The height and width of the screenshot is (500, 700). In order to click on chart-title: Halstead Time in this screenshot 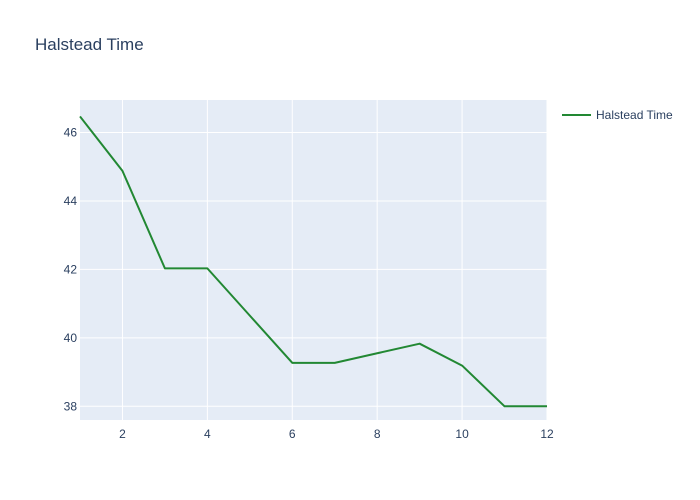, I will do `click(89, 44)`.